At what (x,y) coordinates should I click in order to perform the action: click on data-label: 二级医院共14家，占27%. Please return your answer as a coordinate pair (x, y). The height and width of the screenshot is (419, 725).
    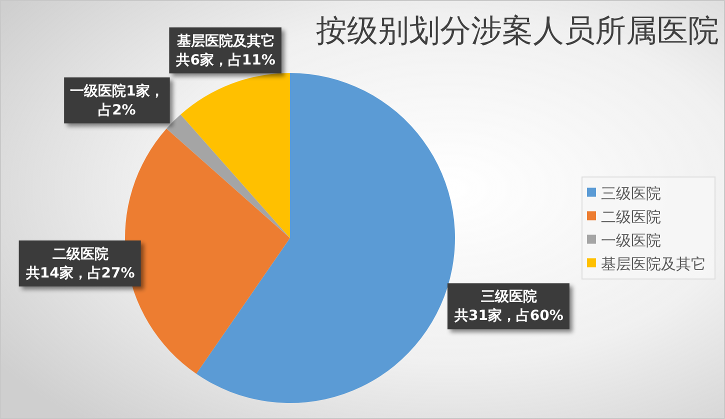
    Looking at the image, I should click on (79, 263).